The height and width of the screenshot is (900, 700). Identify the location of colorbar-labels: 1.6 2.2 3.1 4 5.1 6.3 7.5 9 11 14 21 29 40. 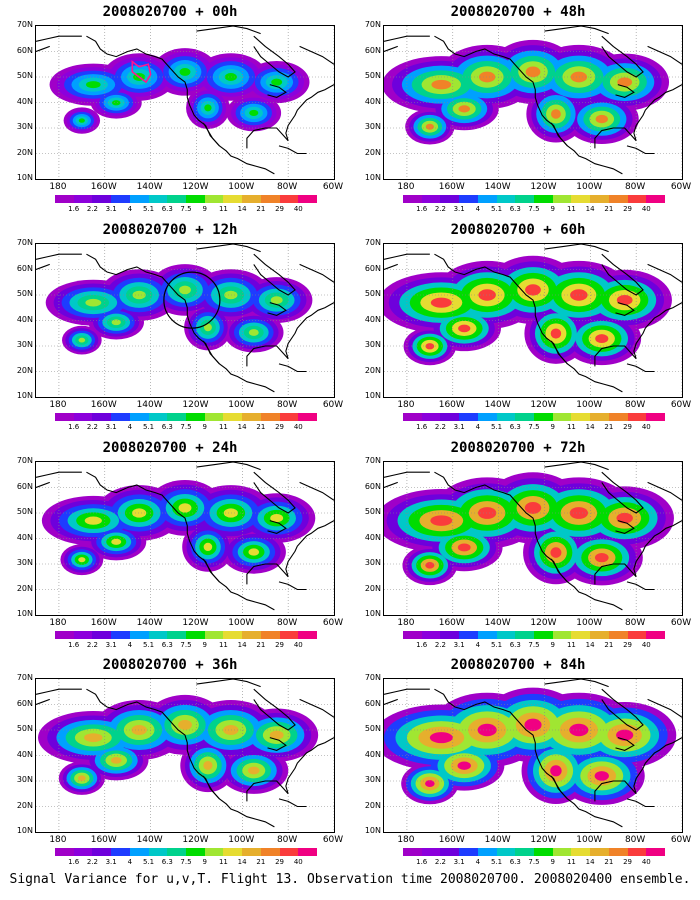
(534, 428).